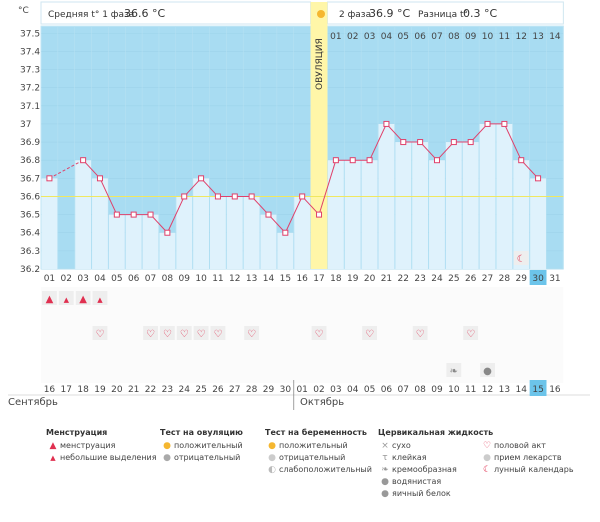 Image resolution: width=600 pixels, height=522 pixels. What do you see at coordinates (385, 446) in the screenshot?
I see `dry-icon: ×` at bounding box center [385, 446].